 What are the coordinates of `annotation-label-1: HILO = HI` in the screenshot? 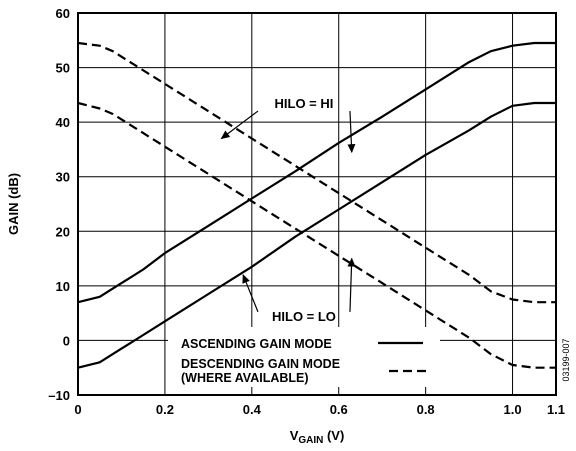 It's located at (304, 103).